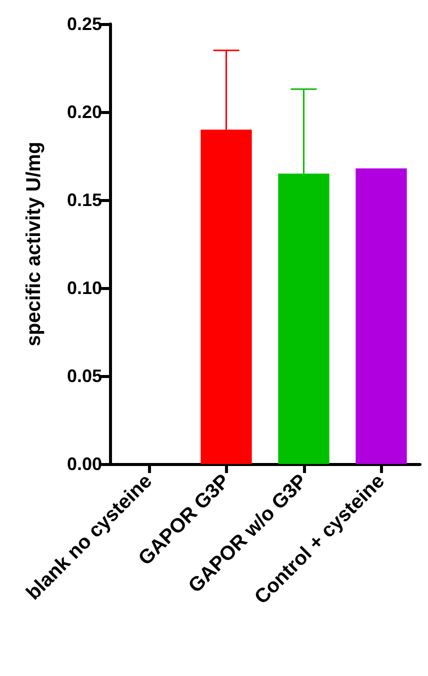  Describe the element at coordinates (84, 376) in the screenshot. I see `y-tick-label: 0.05` at that location.